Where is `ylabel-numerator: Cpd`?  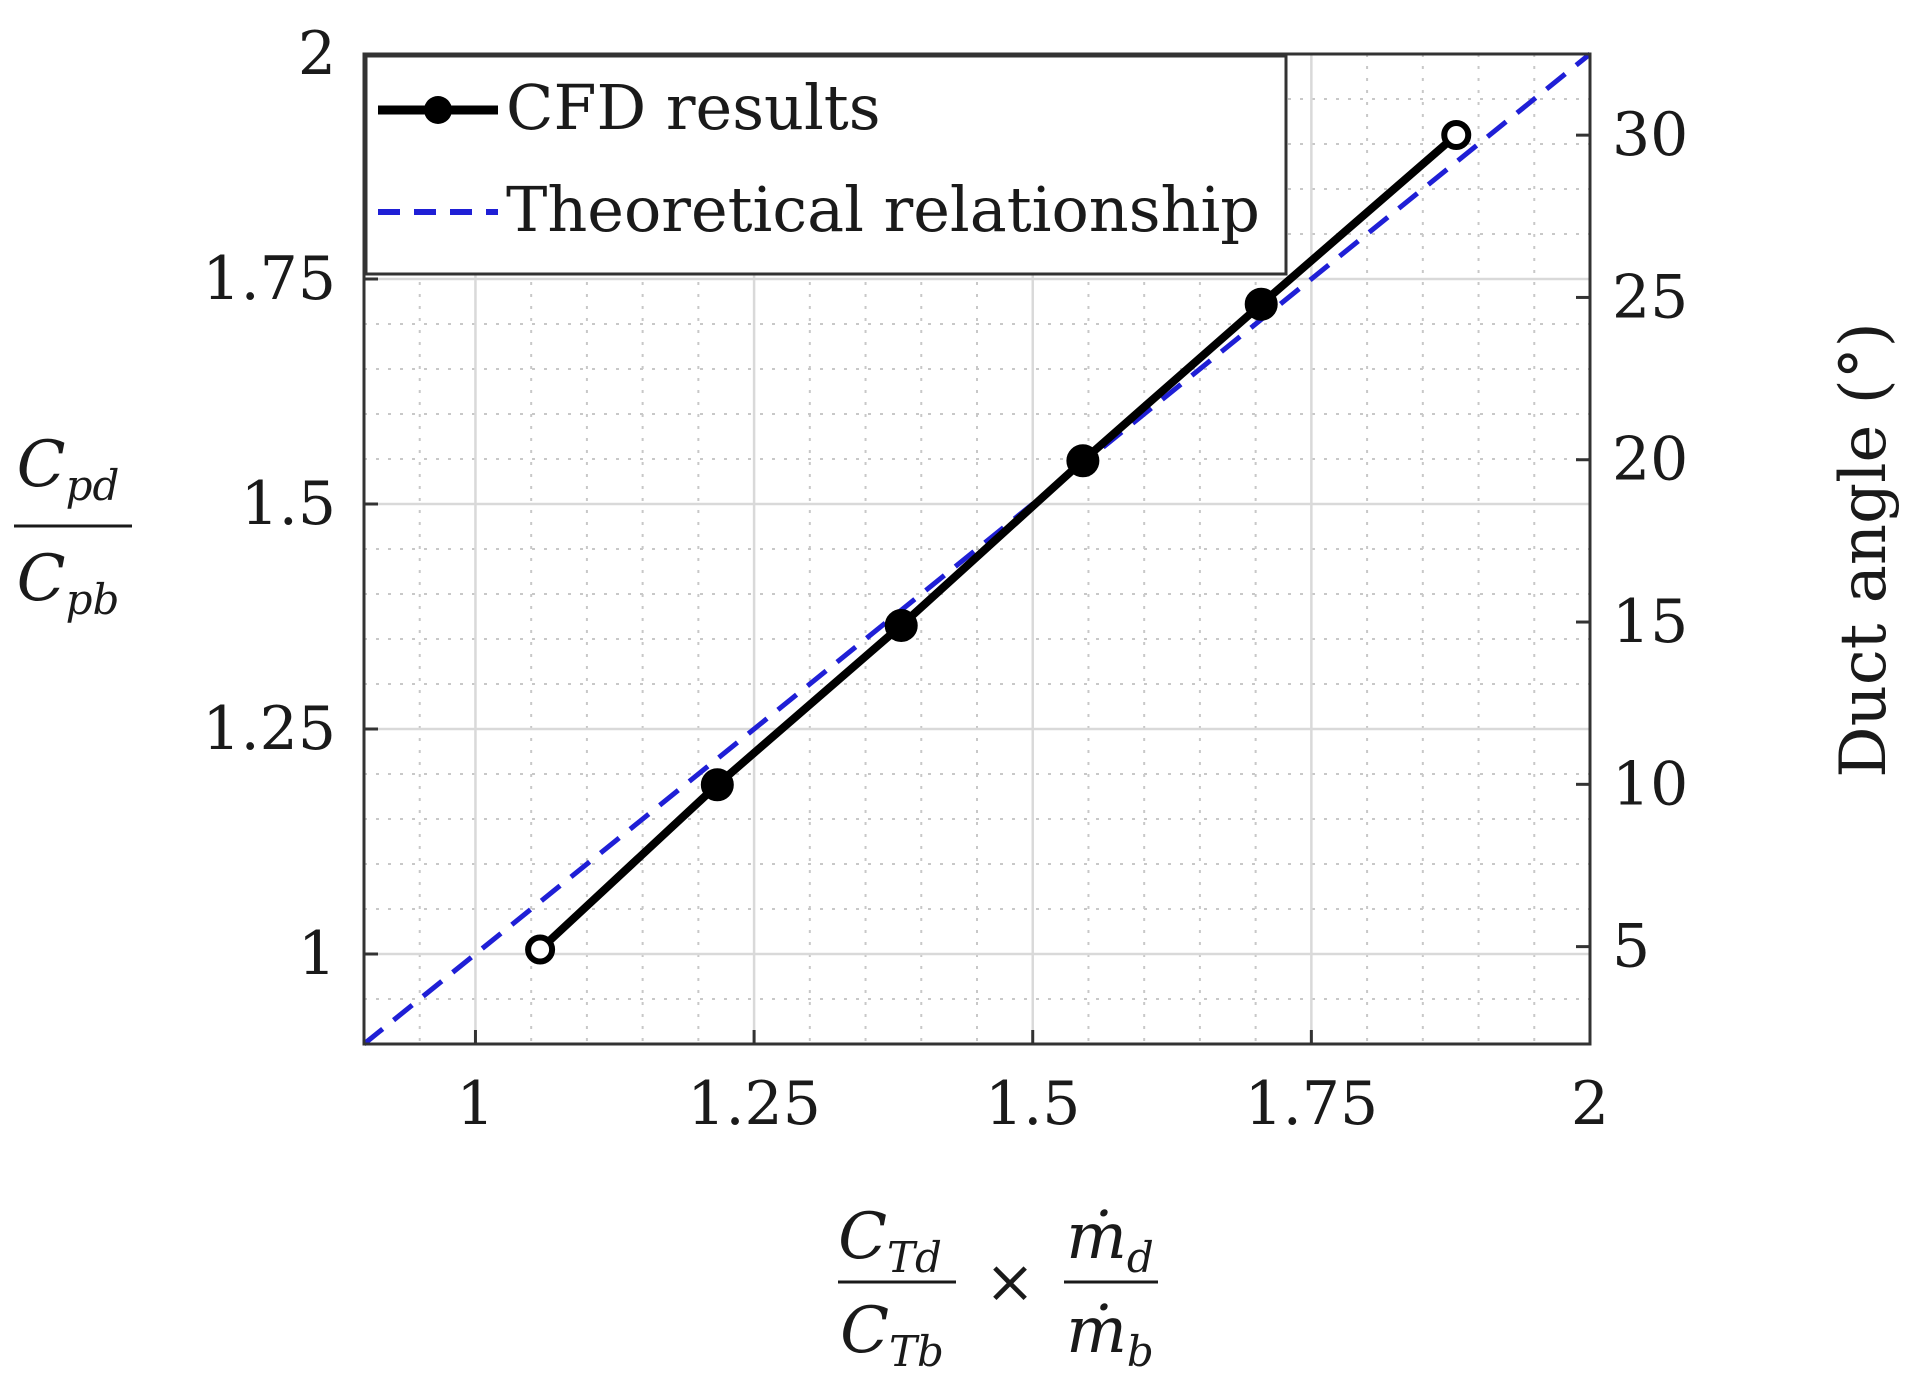 ylabel-numerator: Cpd is located at coordinates (68, 469).